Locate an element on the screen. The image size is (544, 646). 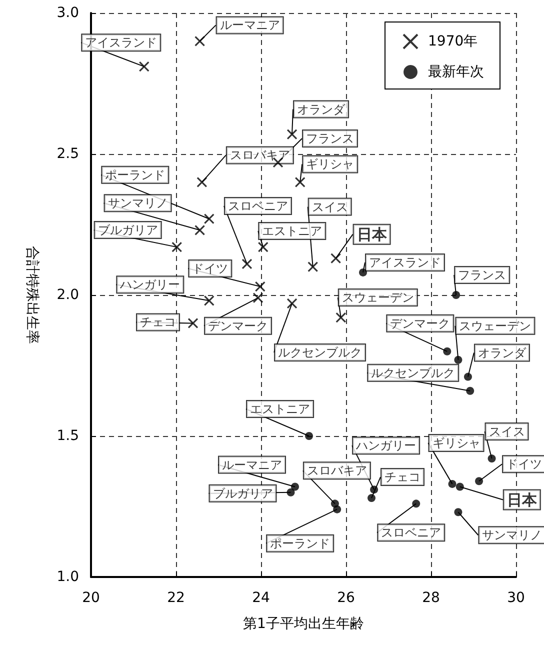
y-tick-label: 1.0 is located at coordinates (67, 577).